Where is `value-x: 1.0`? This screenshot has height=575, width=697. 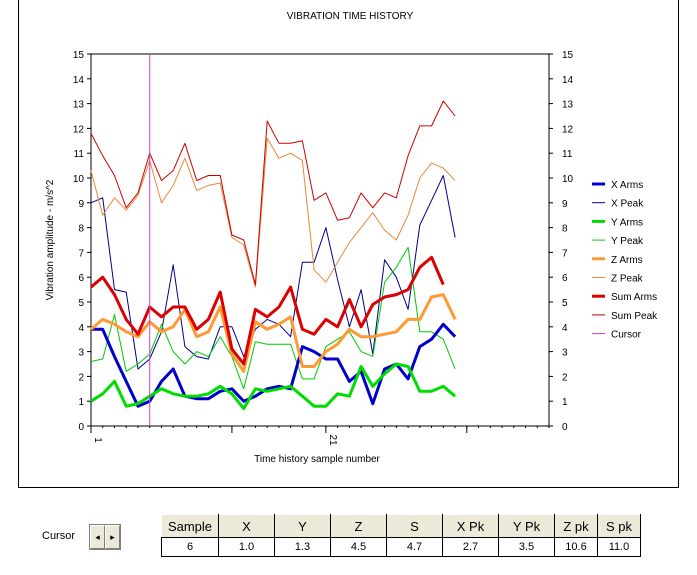 value-x: 1.0 is located at coordinates (246, 547).